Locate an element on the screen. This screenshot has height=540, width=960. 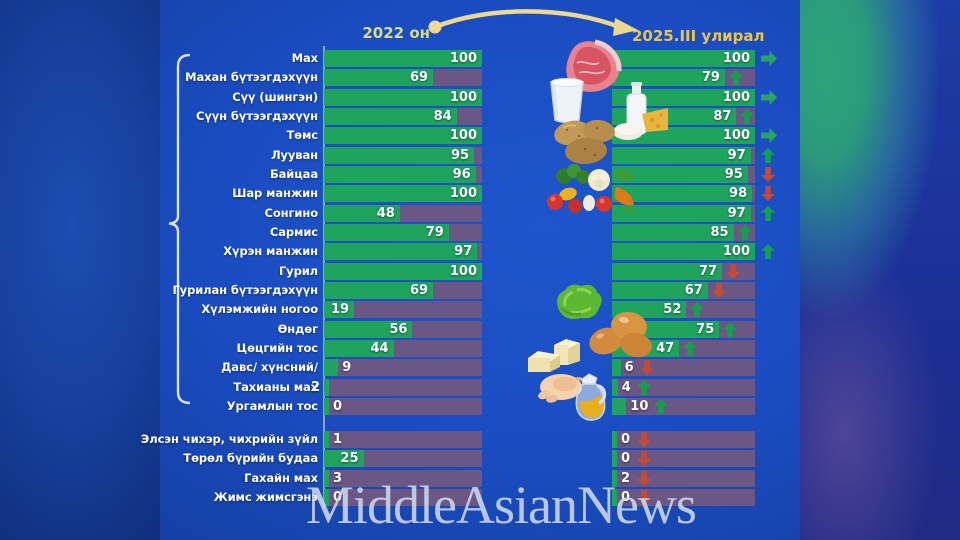
bar-2025: 85 is located at coordinates (683, 232).